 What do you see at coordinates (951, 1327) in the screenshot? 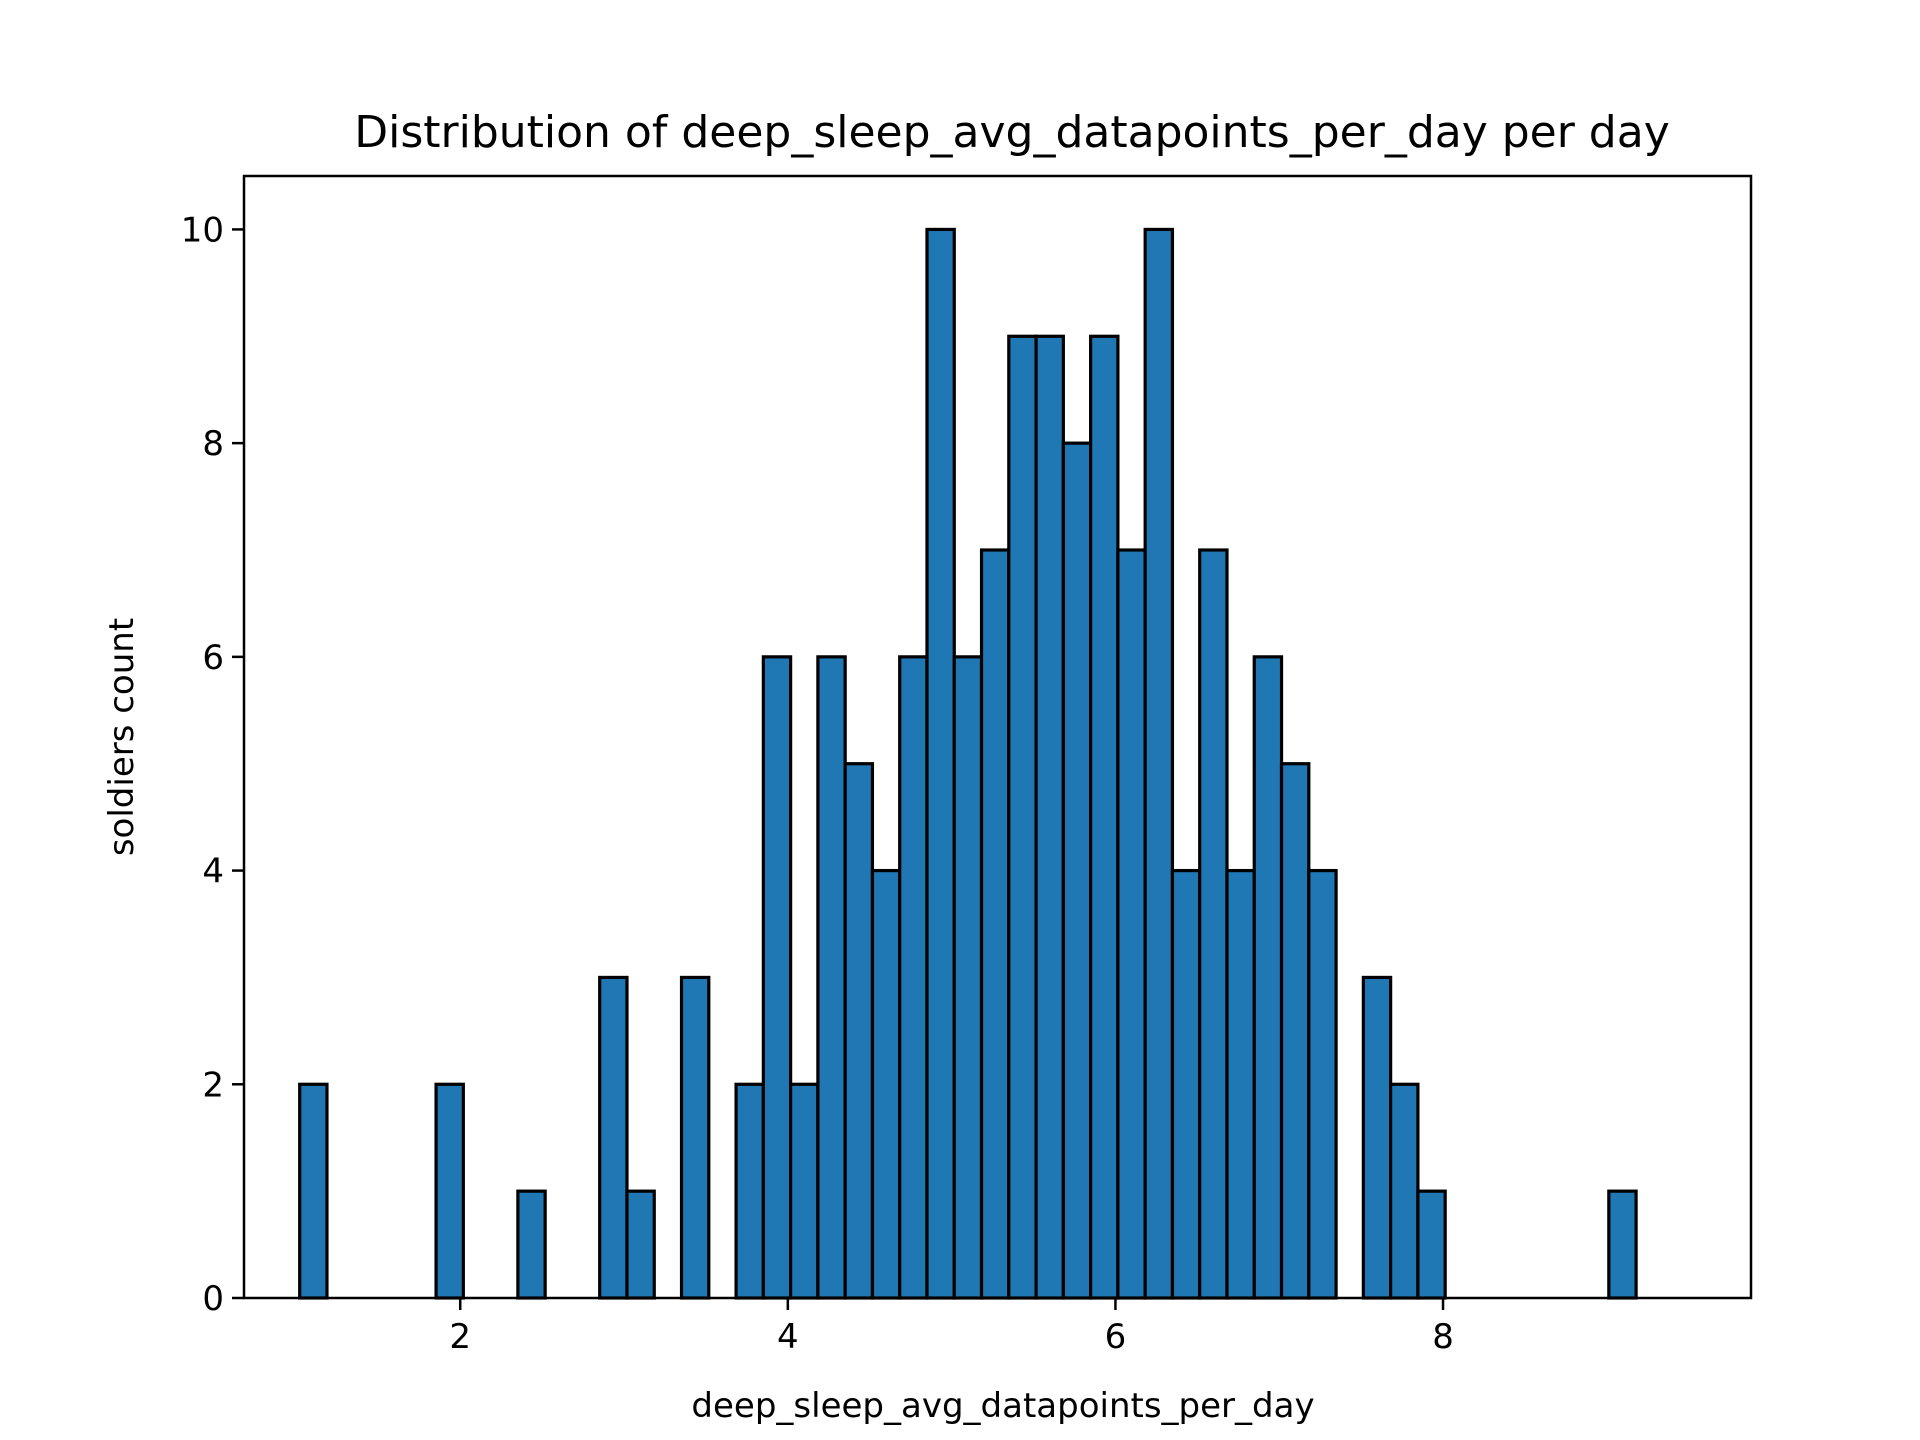
I see `x-axis-ticks: 2 4 6 8` at bounding box center [951, 1327].